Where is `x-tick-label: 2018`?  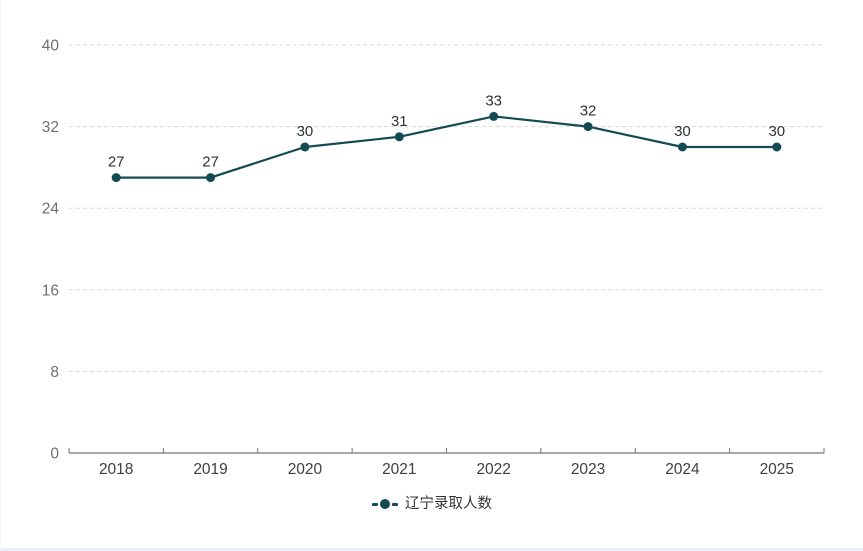 x-tick-label: 2018 is located at coordinates (116, 469).